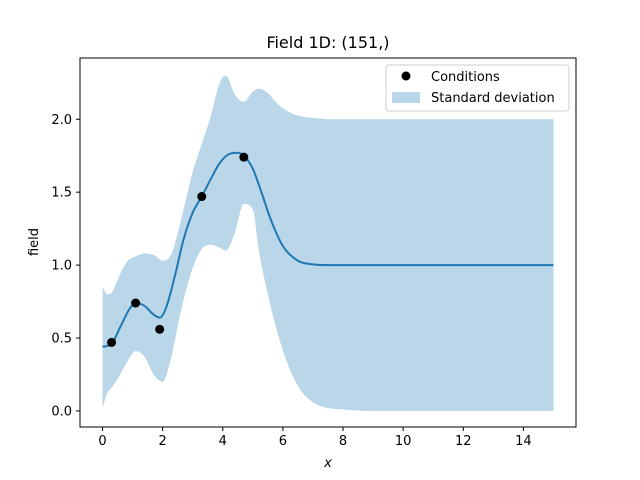 The height and width of the screenshot is (480, 640). Describe the element at coordinates (493, 98) in the screenshot. I see `legend-std-label: Standard deviation` at that location.